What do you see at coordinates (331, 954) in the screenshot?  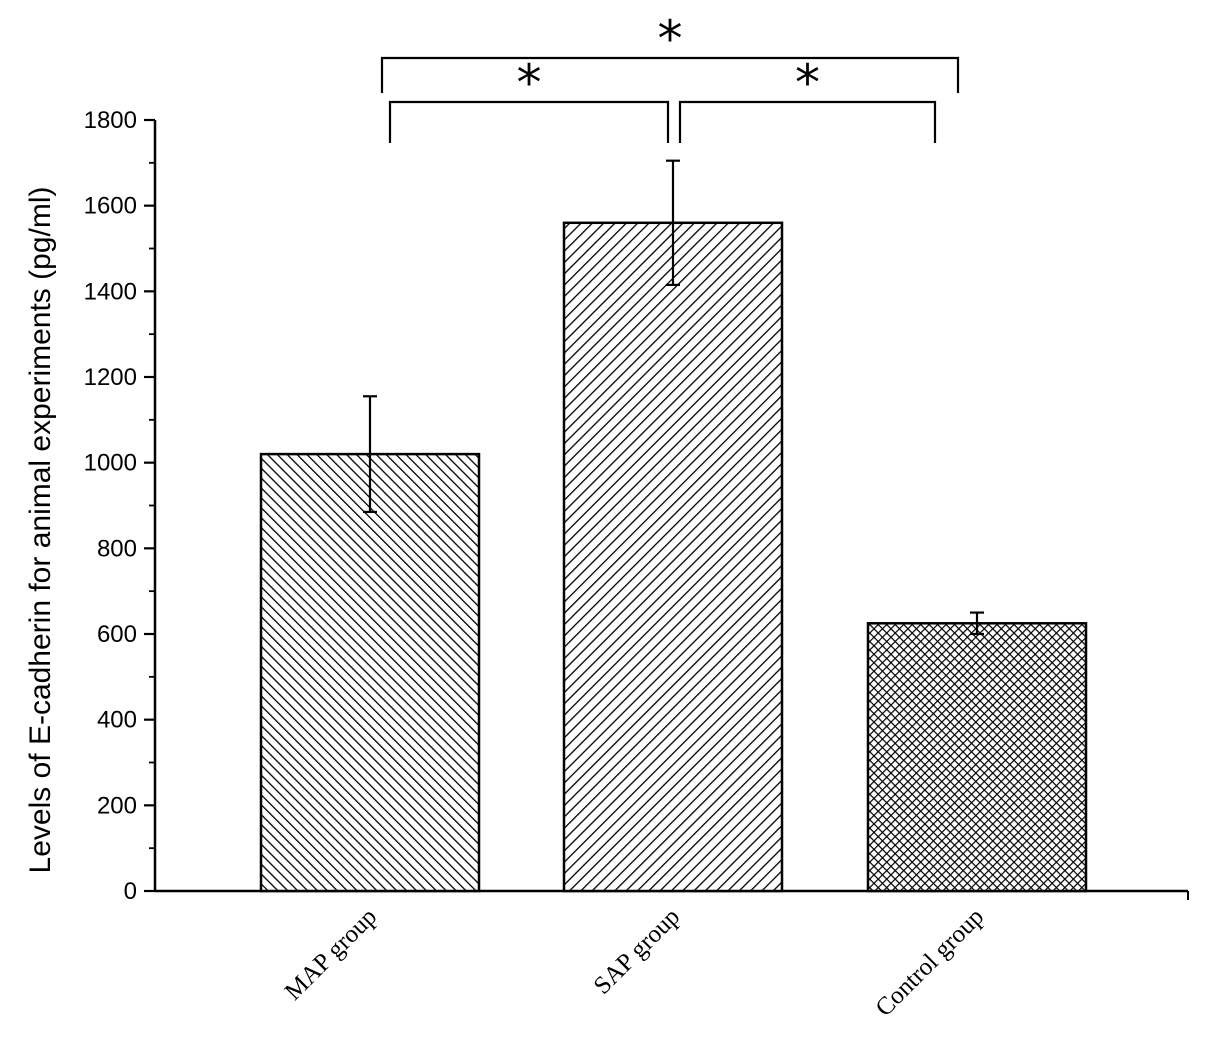 I see `x-tick-label: MAP group` at bounding box center [331, 954].